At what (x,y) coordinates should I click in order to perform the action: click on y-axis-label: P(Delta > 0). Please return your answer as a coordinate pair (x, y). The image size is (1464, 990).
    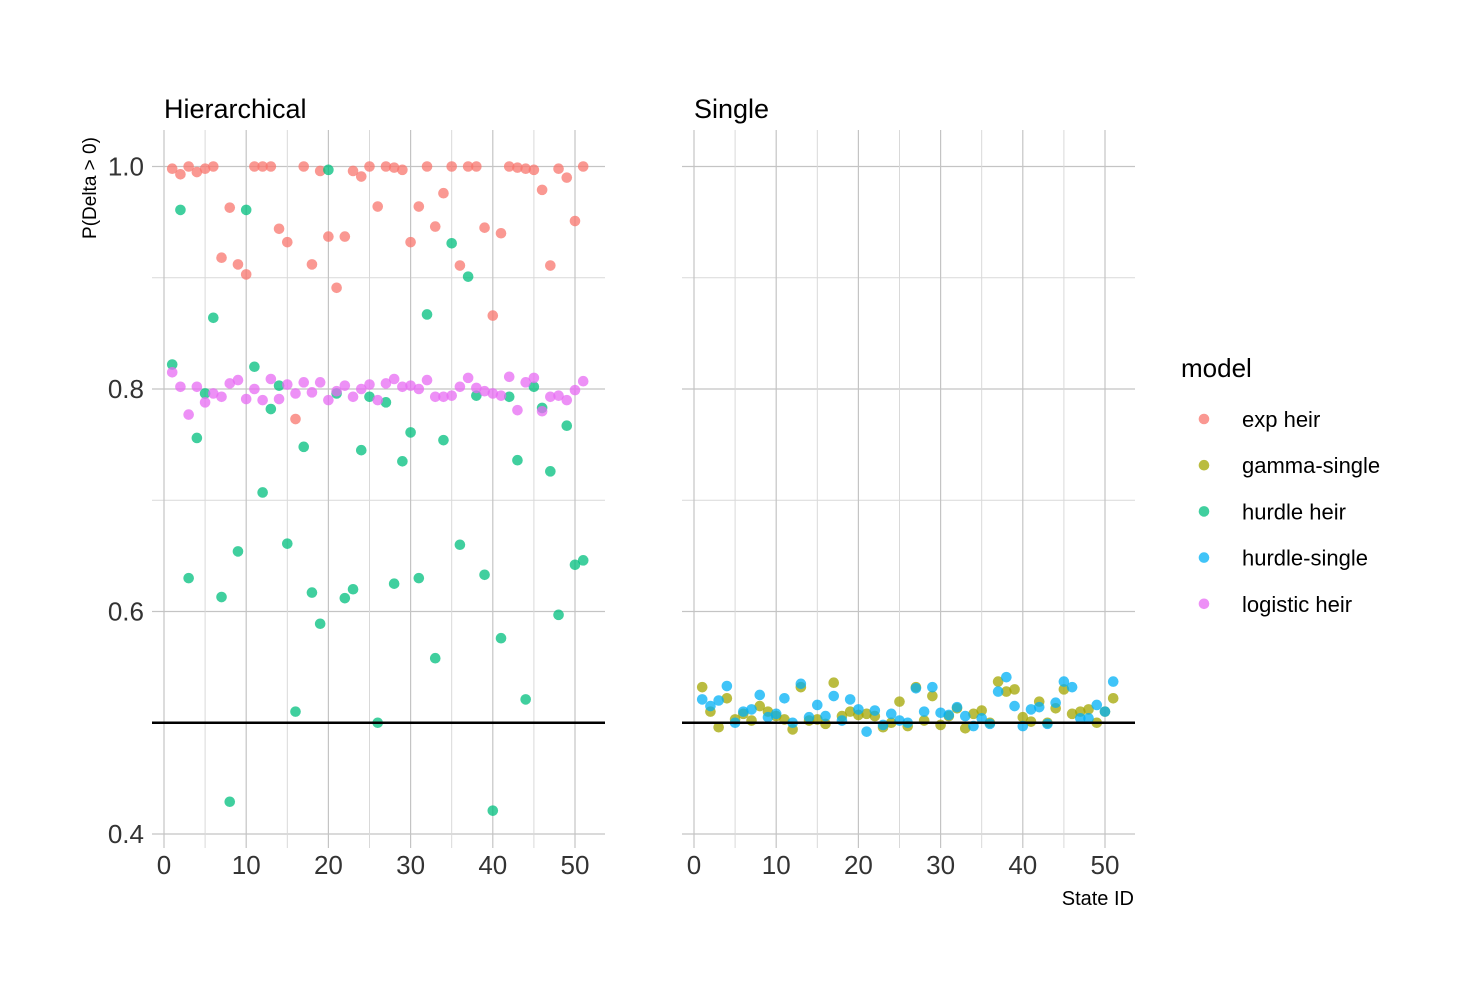
    Looking at the image, I should click on (90, 188).